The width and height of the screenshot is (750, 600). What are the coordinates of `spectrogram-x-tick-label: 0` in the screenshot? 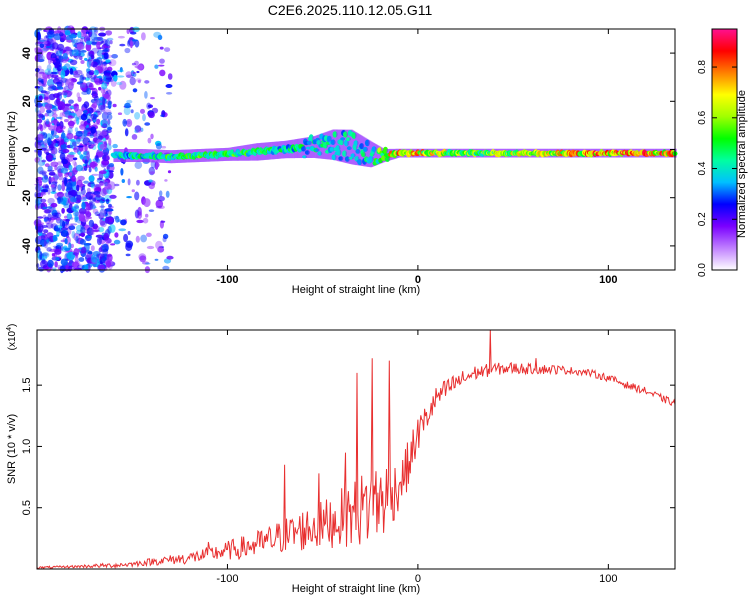 It's located at (418, 280).